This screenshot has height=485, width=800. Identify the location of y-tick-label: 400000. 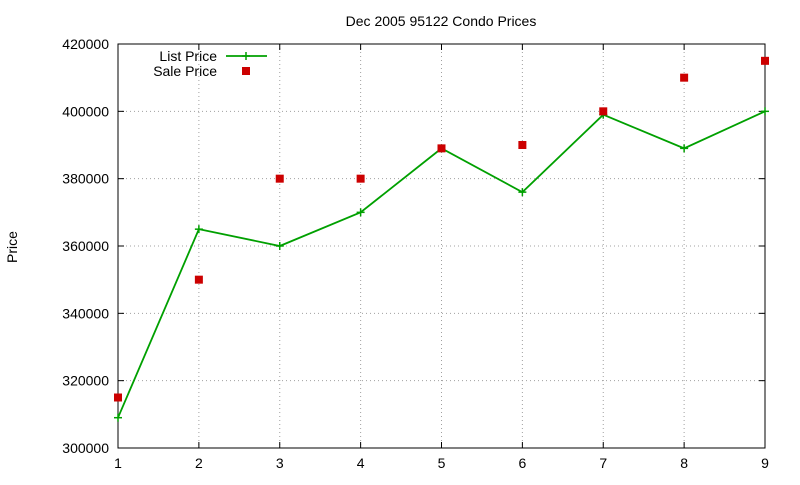
(85, 111).